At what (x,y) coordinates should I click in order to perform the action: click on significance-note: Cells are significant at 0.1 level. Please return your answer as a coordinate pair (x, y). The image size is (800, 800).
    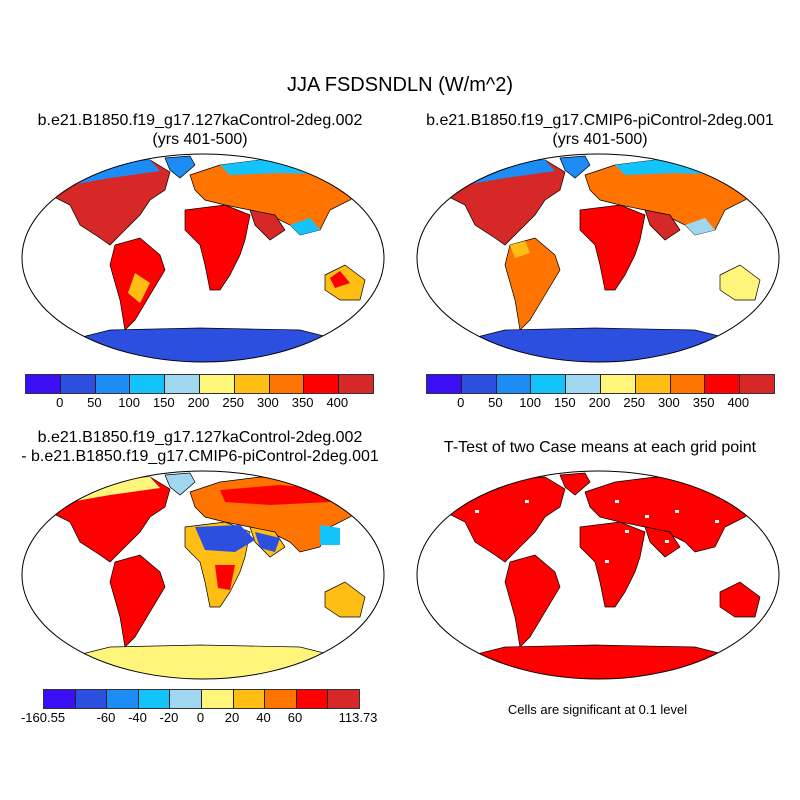
    Looking at the image, I should click on (597, 709).